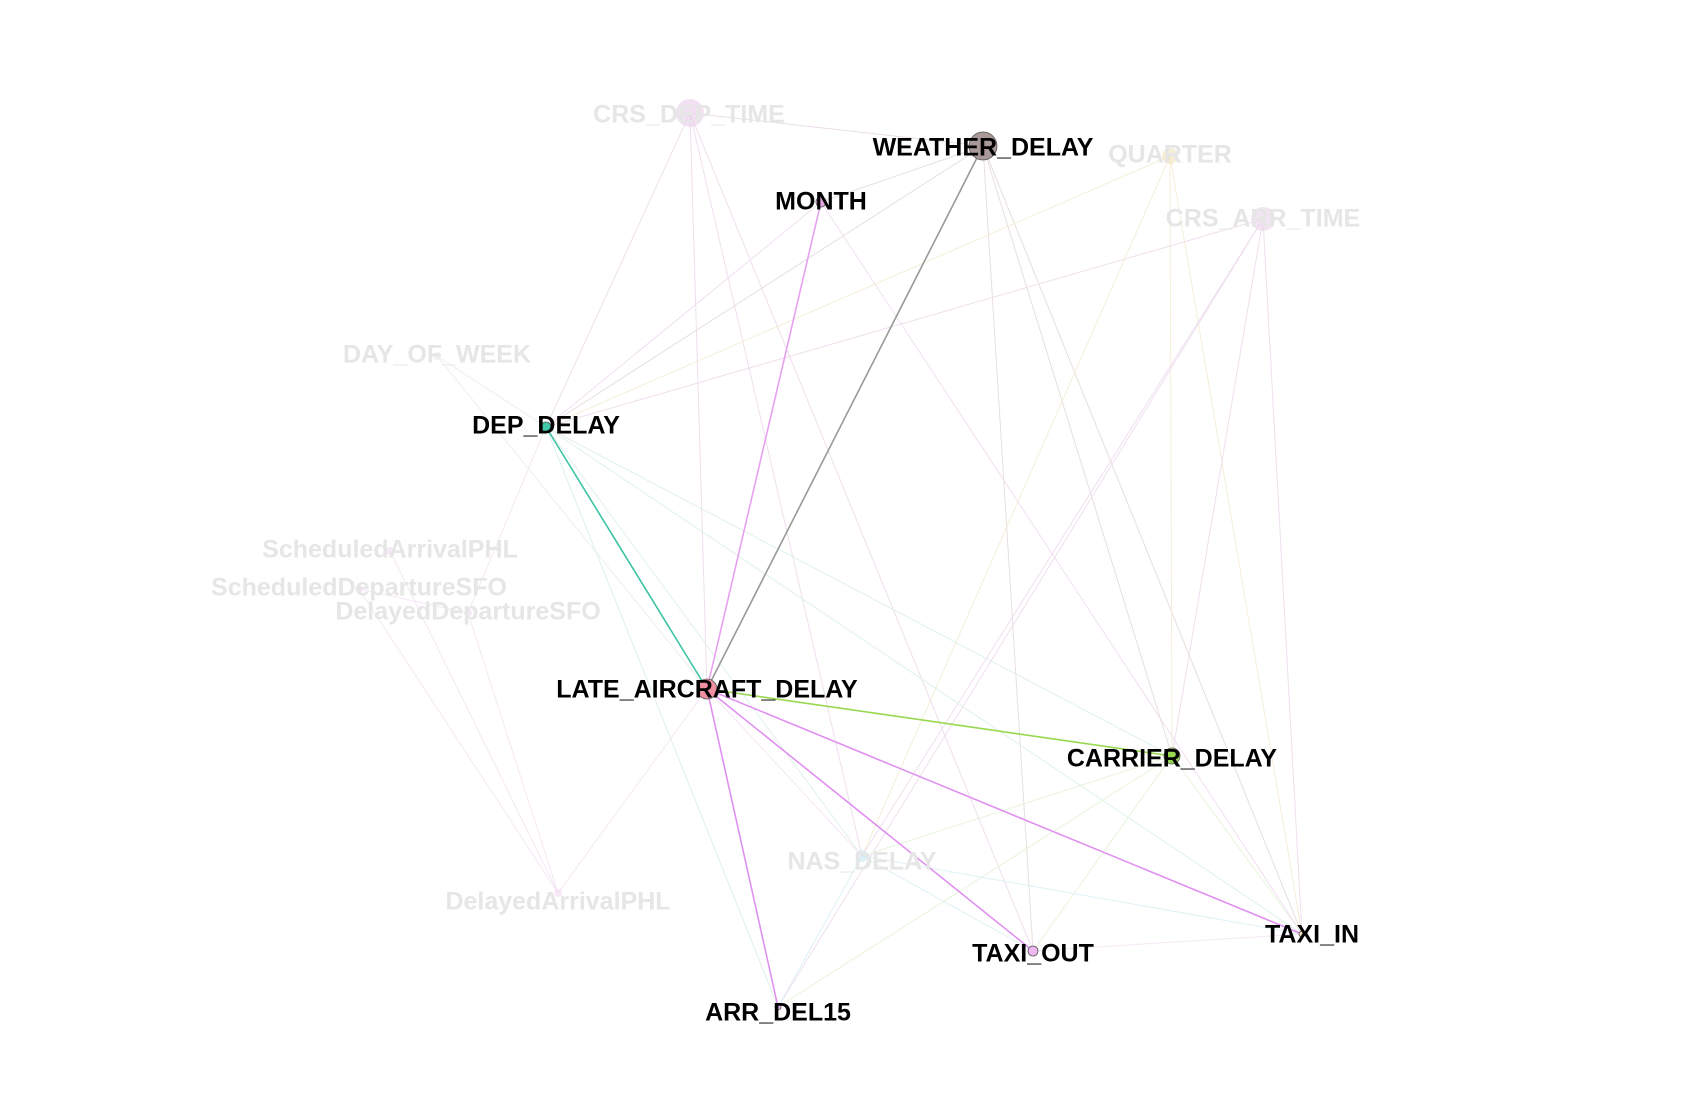  Describe the element at coordinates (862, 856) in the screenshot. I see `node-nas-delay` at that location.